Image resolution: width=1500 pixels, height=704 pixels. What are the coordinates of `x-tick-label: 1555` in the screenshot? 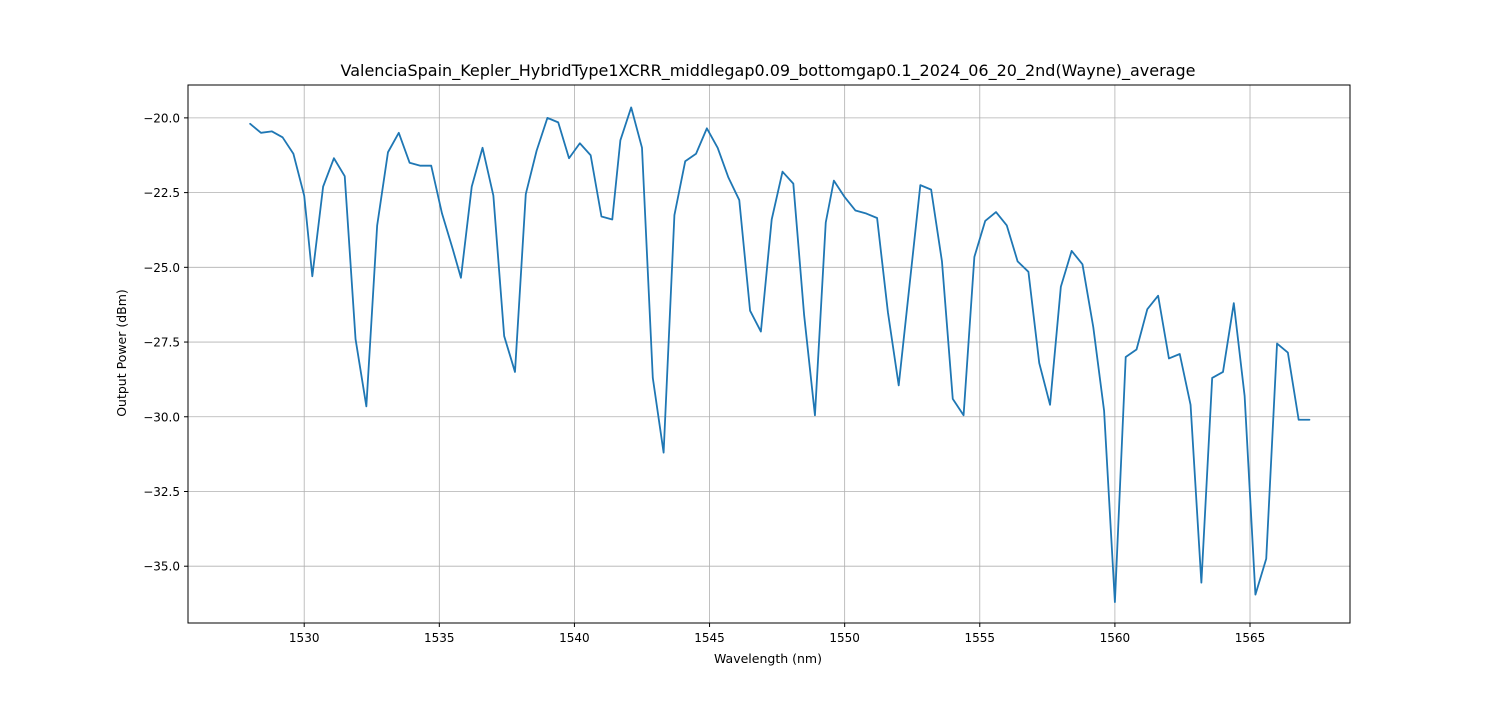 It's located at (980, 638).